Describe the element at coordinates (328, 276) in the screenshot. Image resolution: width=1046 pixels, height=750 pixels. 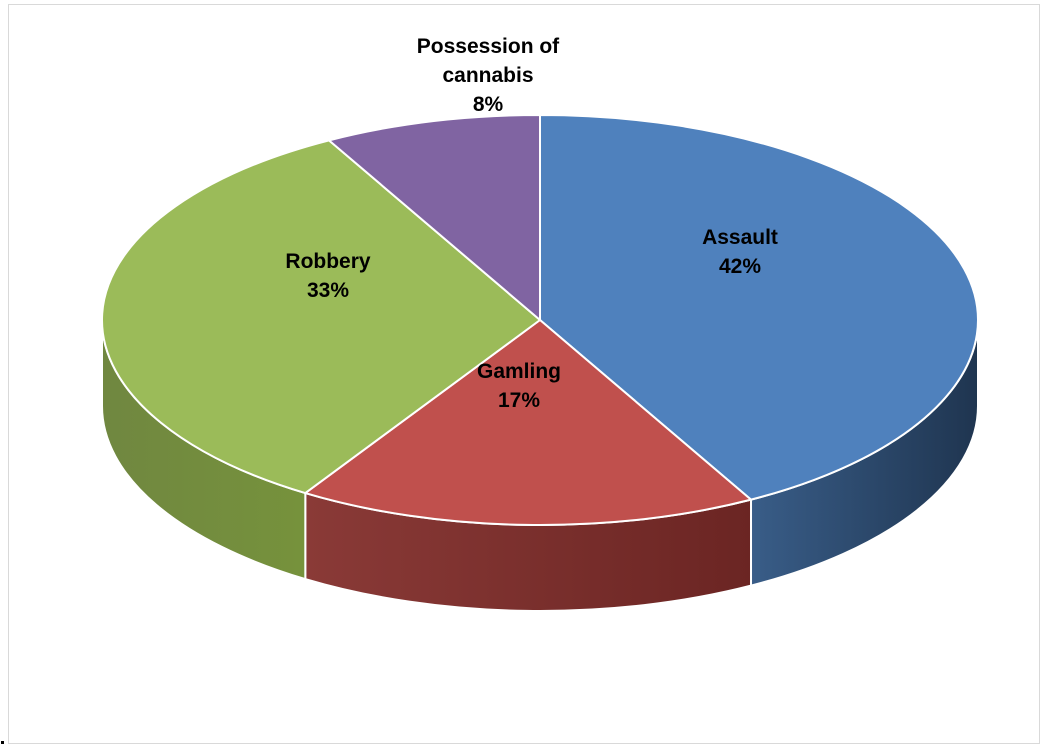
I see `data-label-robbery: Robbery 33%` at that location.